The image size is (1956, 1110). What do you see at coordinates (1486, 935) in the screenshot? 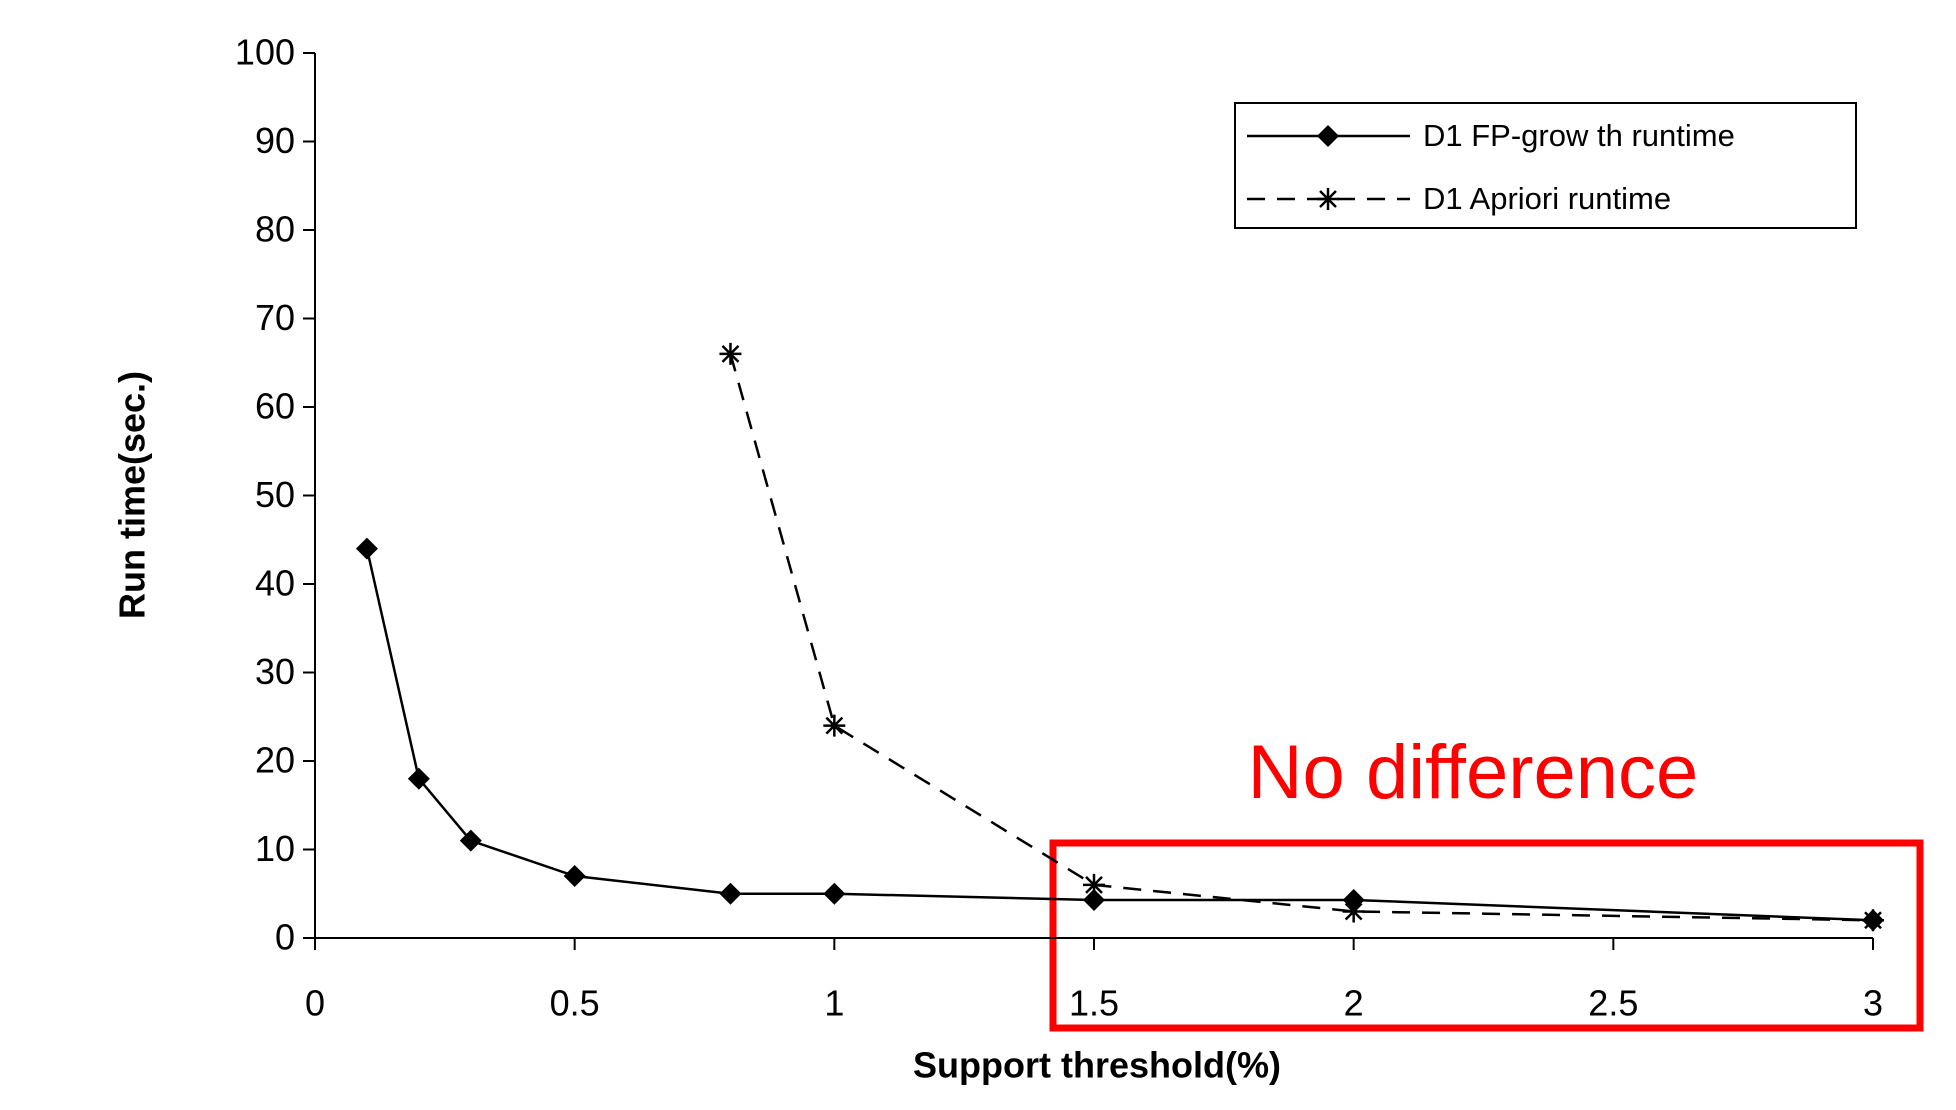
I see `highlight-box` at bounding box center [1486, 935].